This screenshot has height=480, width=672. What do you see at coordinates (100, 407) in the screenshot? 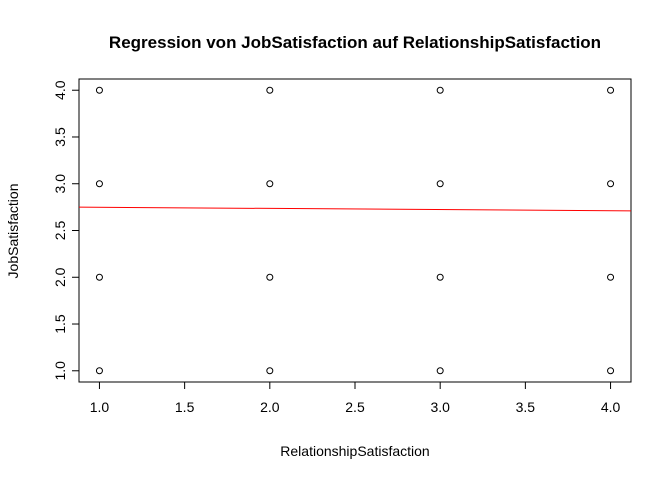
I see `x-tick-label: 1.0` at bounding box center [100, 407].